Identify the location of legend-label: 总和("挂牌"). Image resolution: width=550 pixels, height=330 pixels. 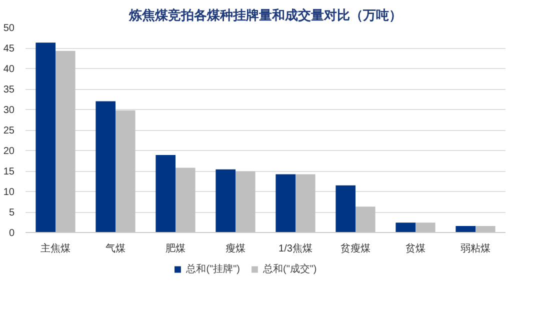
(213, 269).